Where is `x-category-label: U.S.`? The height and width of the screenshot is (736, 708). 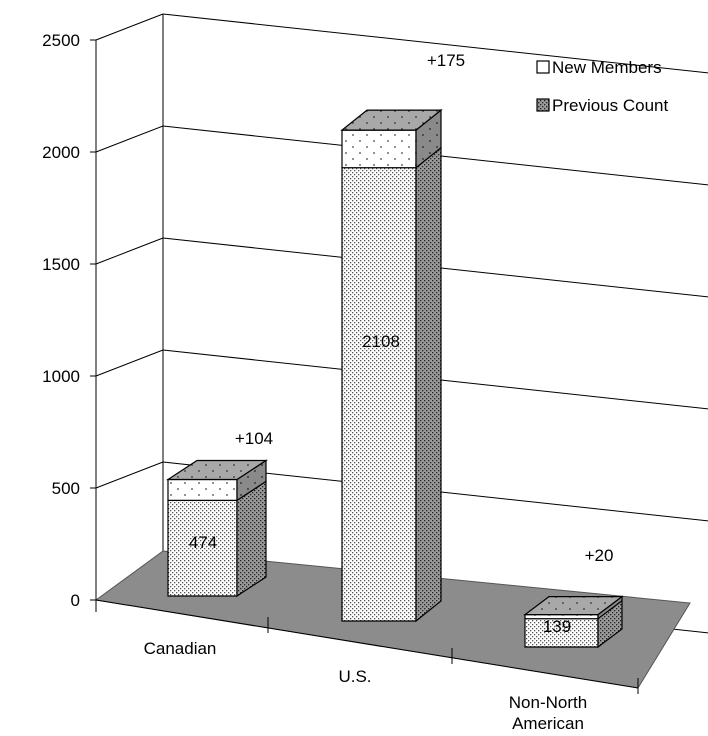 x-category-label: U.S. is located at coordinates (354, 676).